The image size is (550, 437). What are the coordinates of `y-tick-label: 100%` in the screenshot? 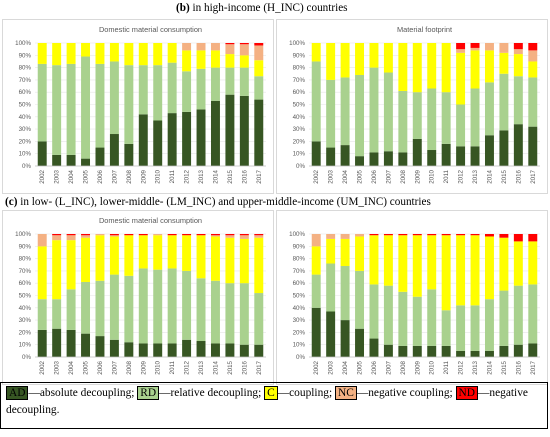 It's located at (297, 43).